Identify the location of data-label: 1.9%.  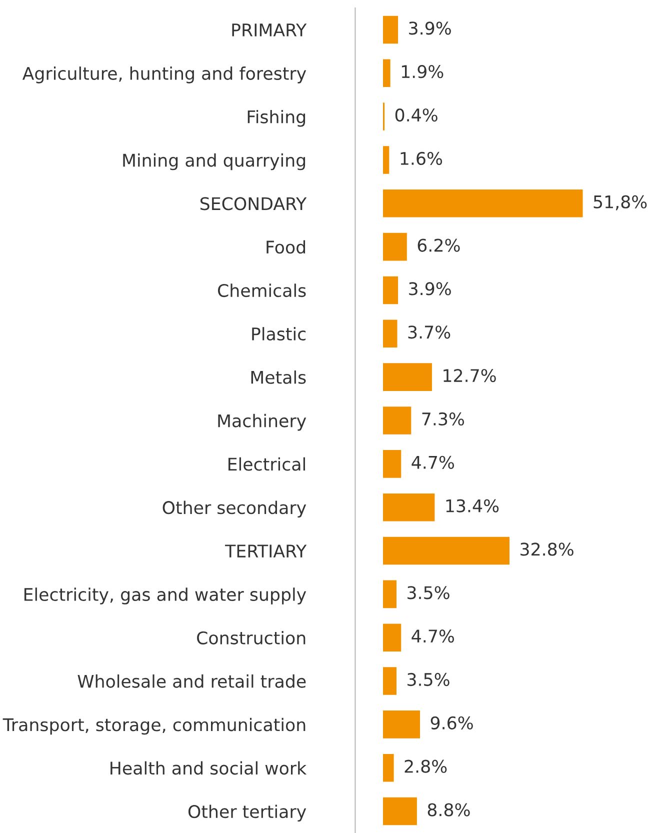
(423, 71).